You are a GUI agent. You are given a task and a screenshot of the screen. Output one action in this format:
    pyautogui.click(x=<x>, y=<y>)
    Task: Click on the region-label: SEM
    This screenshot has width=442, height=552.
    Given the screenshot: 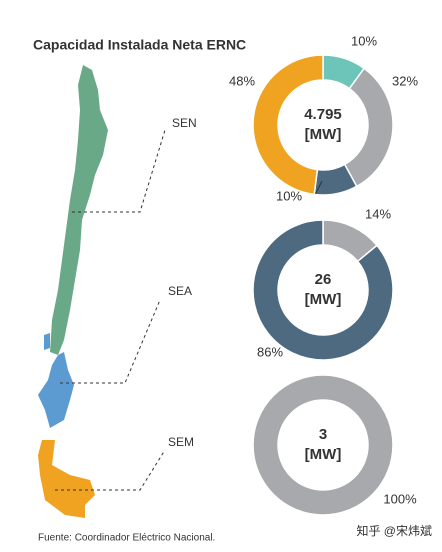 What is the action you would take?
    pyautogui.click(x=181, y=442)
    